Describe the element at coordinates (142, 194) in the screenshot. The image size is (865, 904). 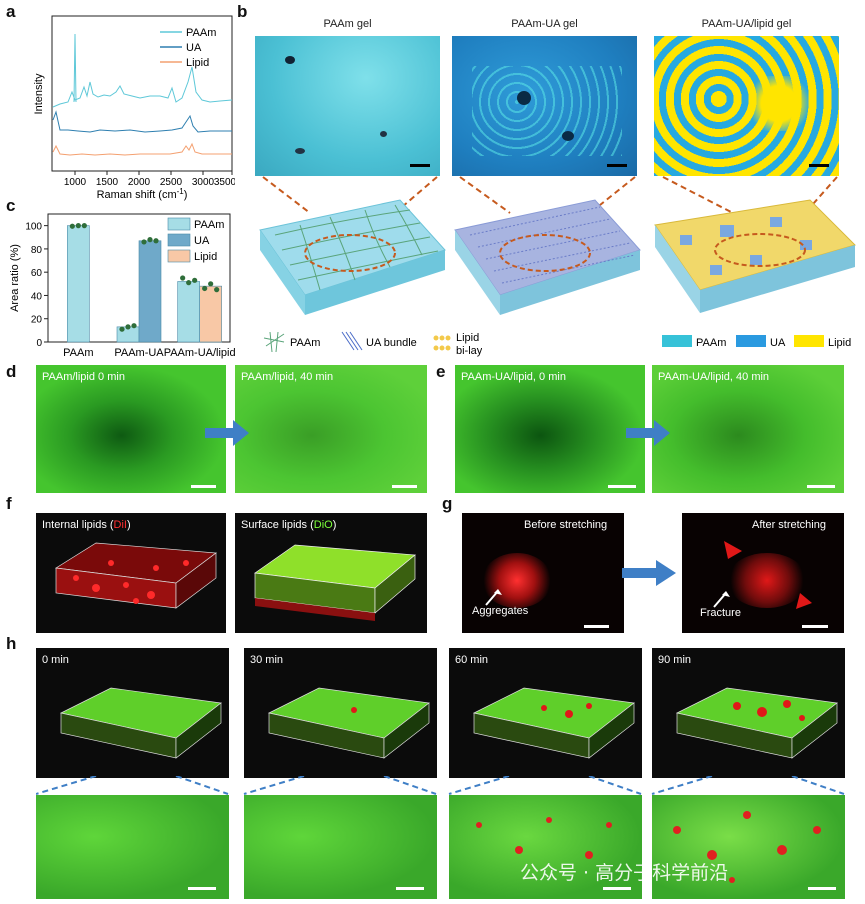
I see `raman-xlabel: Raman shift (cm-1)` at that location.